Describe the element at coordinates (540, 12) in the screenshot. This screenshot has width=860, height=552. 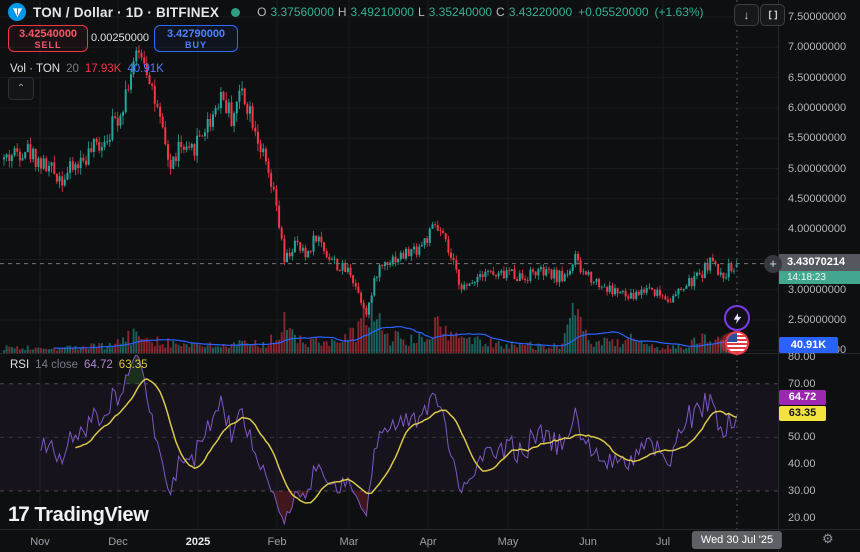
I see `close-value: 3.43220000` at that location.